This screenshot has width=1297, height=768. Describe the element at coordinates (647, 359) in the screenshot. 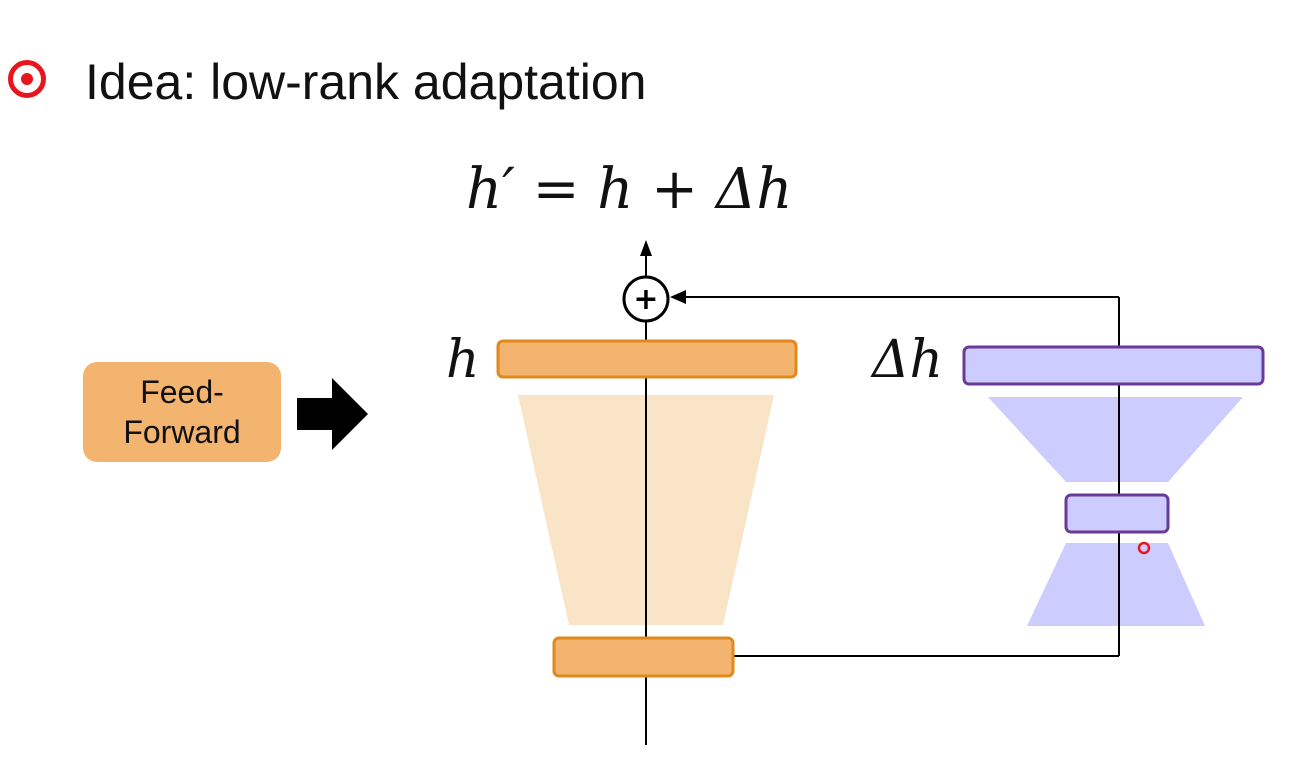

I see `output-h-bar` at that location.